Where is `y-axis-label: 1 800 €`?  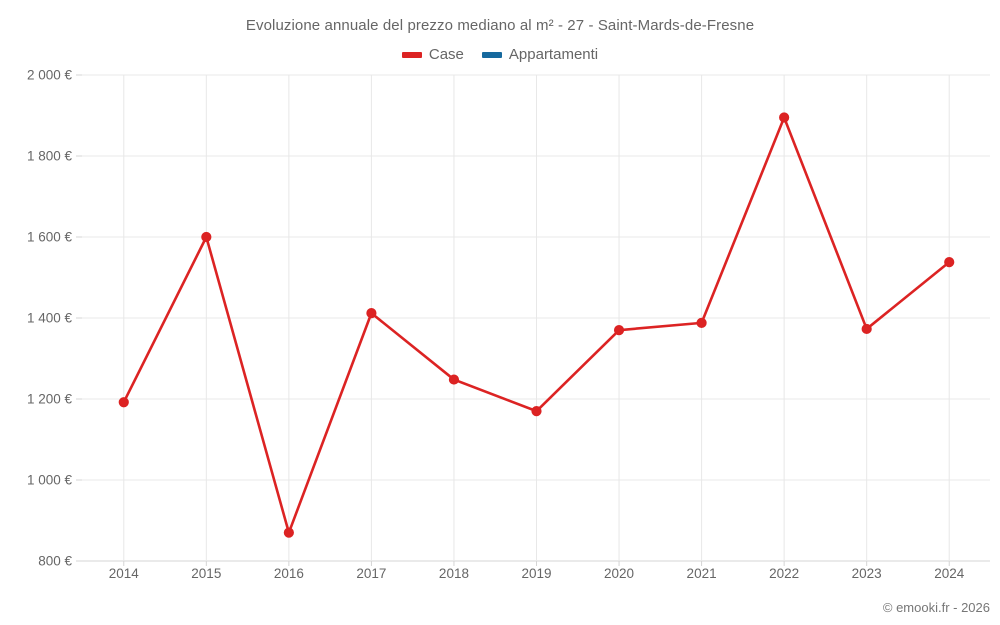
y-axis-label: 1 800 € is located at coordinates (49, 156).